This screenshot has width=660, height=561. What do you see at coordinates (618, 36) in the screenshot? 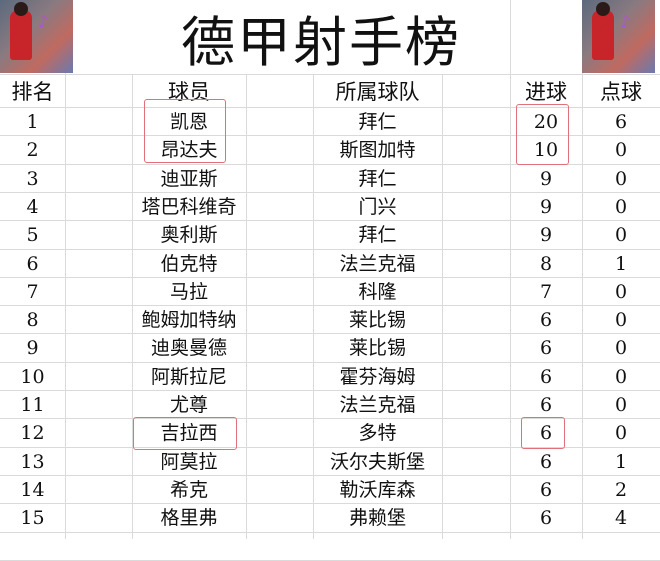
I see `player-artwork-right: ♪` at bounding box center [618, 36].